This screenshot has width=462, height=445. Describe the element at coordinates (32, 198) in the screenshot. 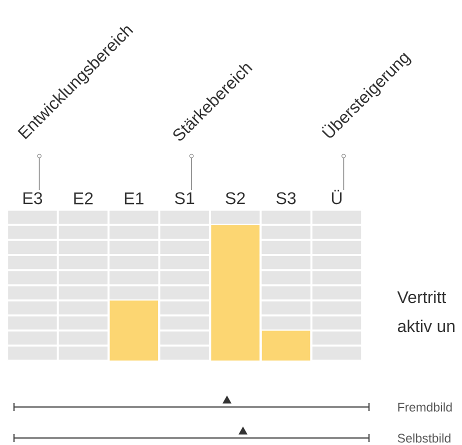

I see `x-tick-label: E3` at that location.